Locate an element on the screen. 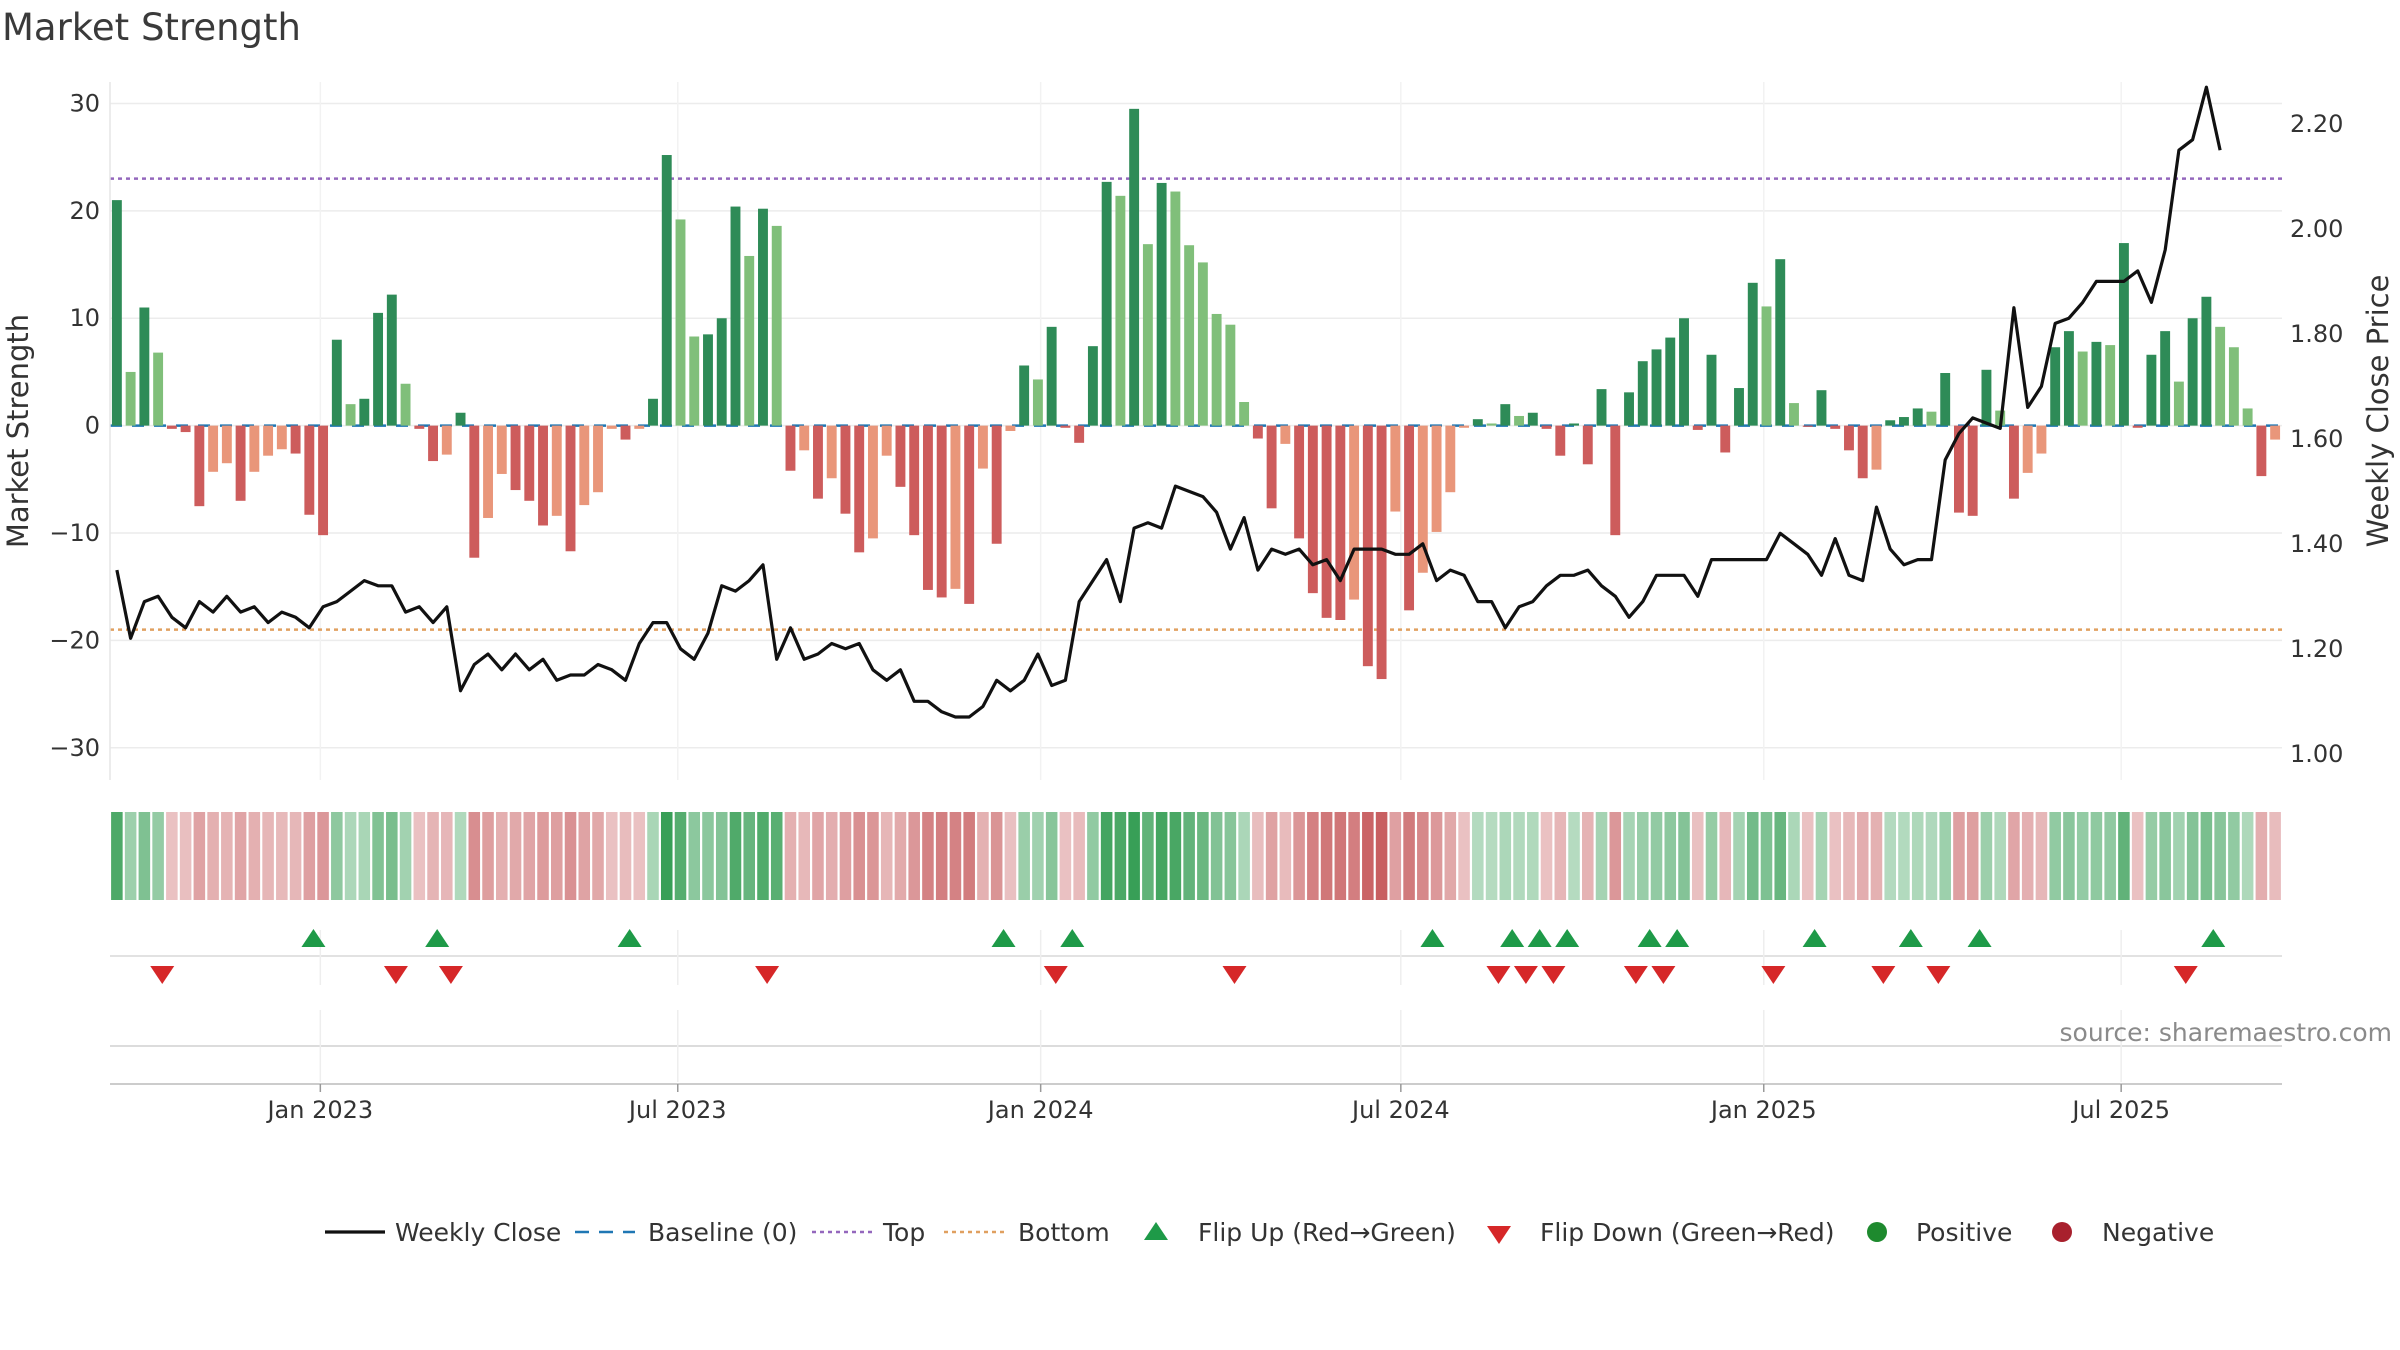 The height and width of the screenshot is (1350, 2400). legend-baseline: Baseline (0) is located at coordinates (722, 1232).